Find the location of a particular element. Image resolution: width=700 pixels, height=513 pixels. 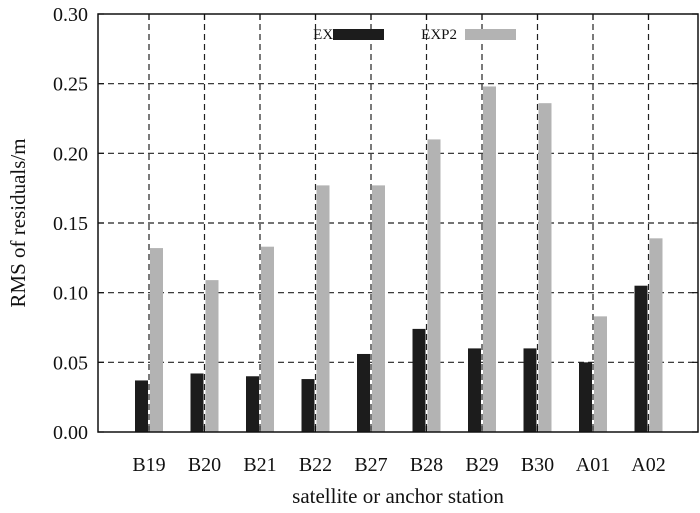

bar-exp2-b29 is located at coordinates (489, 259).